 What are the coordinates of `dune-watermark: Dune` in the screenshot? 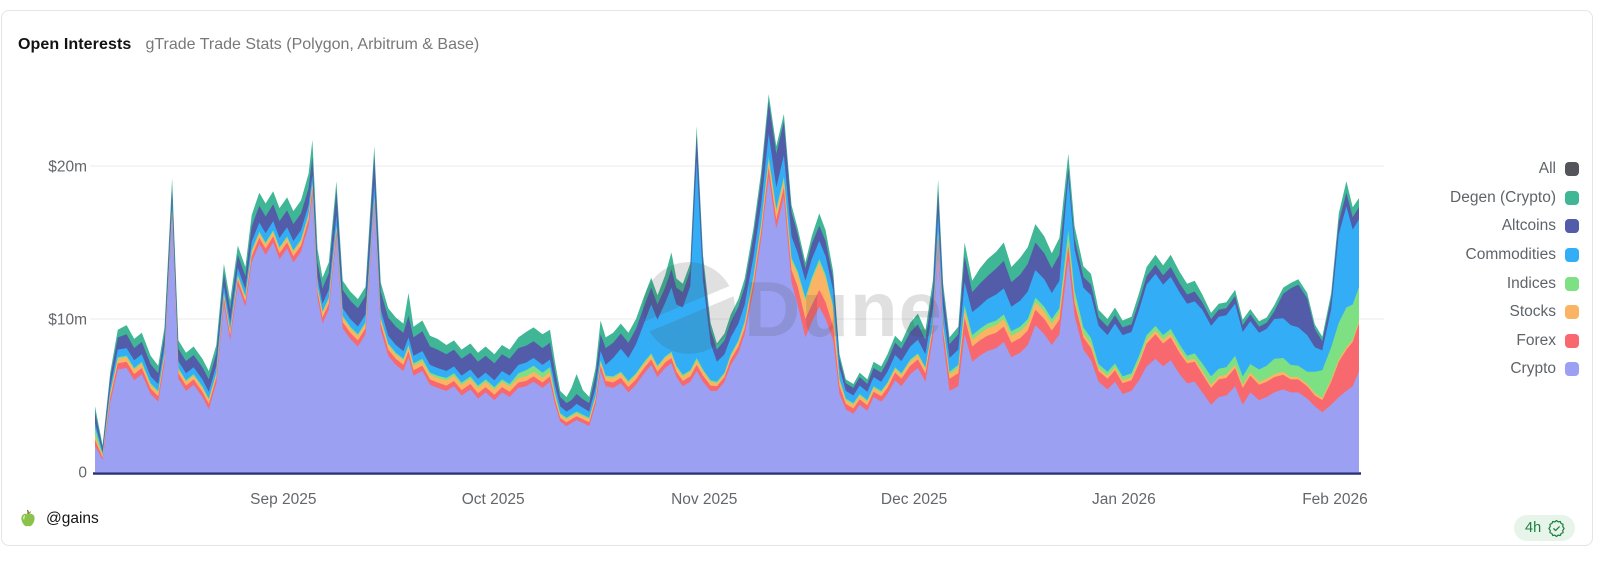 It's located at (793, 308).